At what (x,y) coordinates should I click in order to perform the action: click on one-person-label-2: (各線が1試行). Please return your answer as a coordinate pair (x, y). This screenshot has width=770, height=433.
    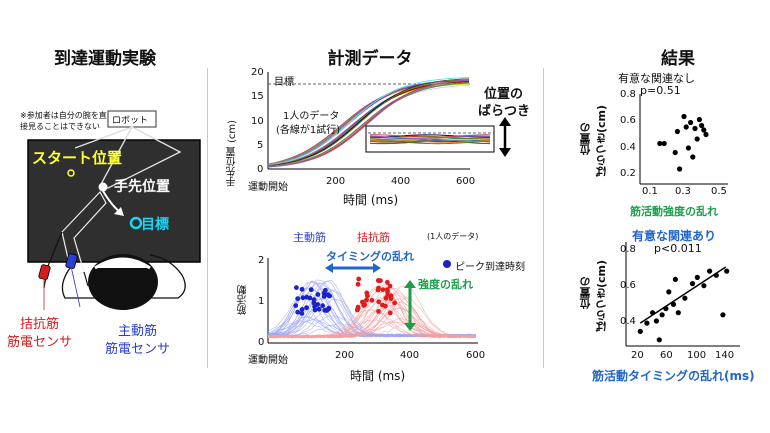
    Looking at the image, I should click on (308, 130).